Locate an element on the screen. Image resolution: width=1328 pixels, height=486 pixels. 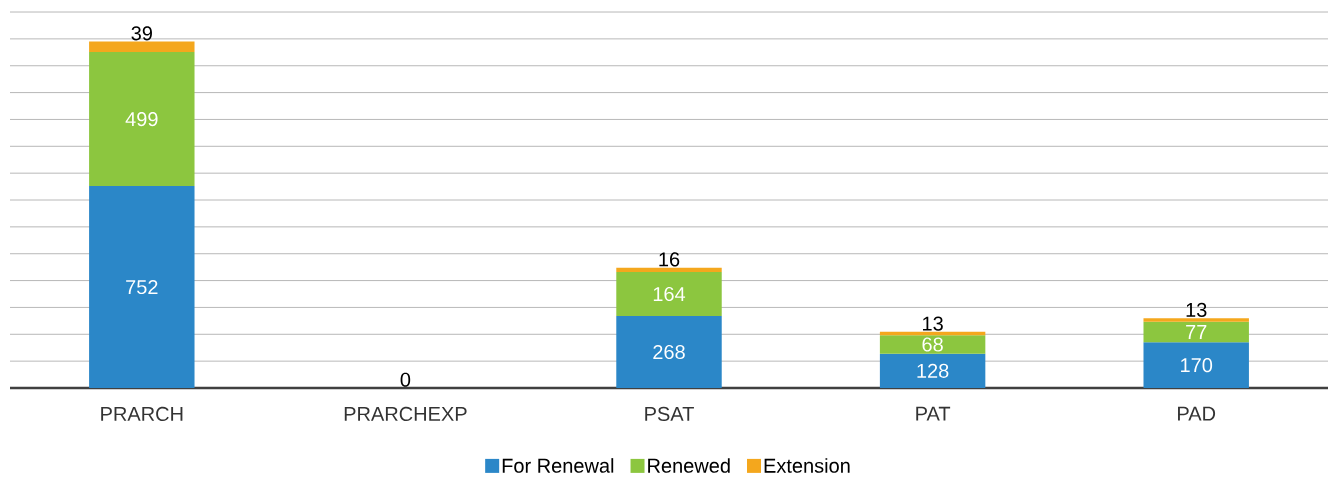
data-label: 170 is located at coordinates (1197, 365).